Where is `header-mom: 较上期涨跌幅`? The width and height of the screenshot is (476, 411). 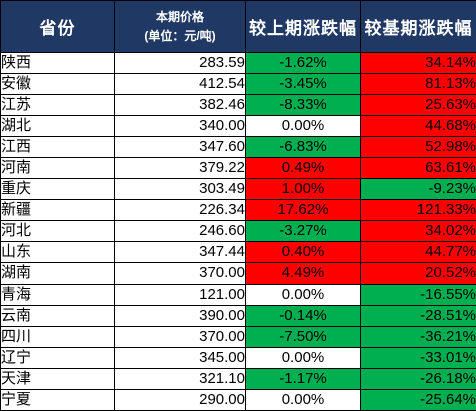 header-mom: 较上期涨跌幅 is located at coordinates (303, 26).